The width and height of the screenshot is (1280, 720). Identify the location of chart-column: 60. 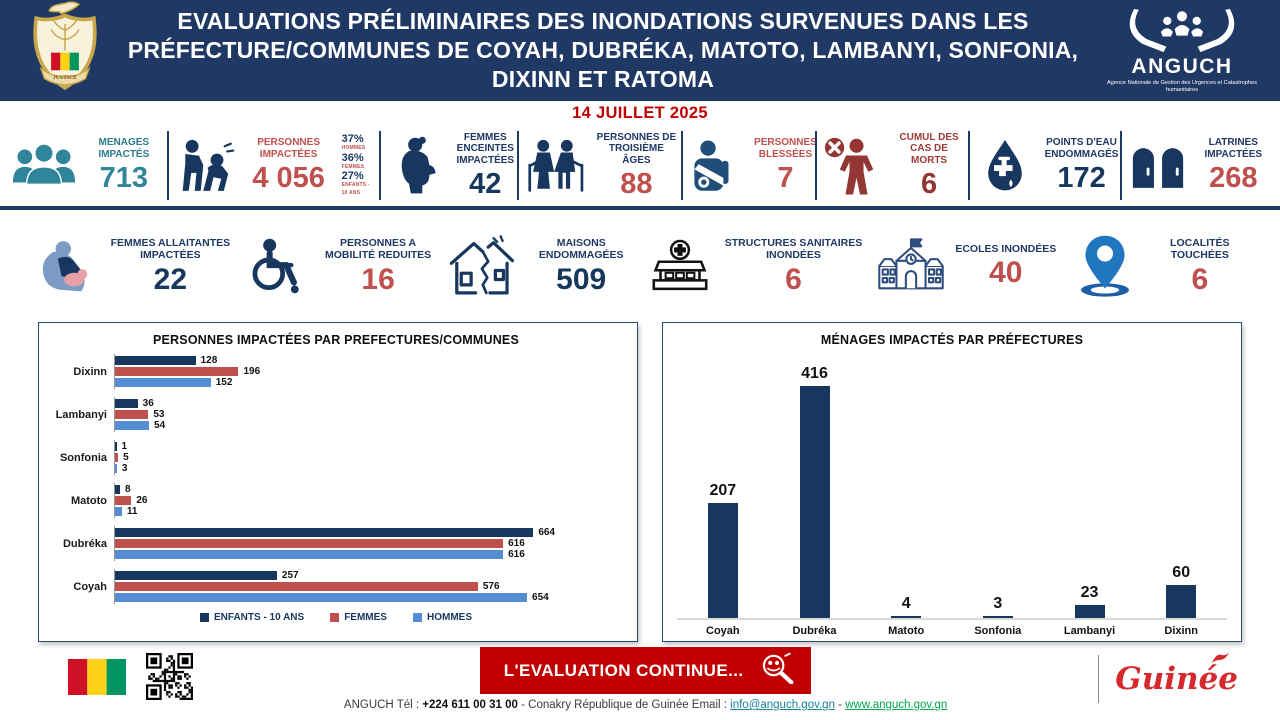
(1181, 591).